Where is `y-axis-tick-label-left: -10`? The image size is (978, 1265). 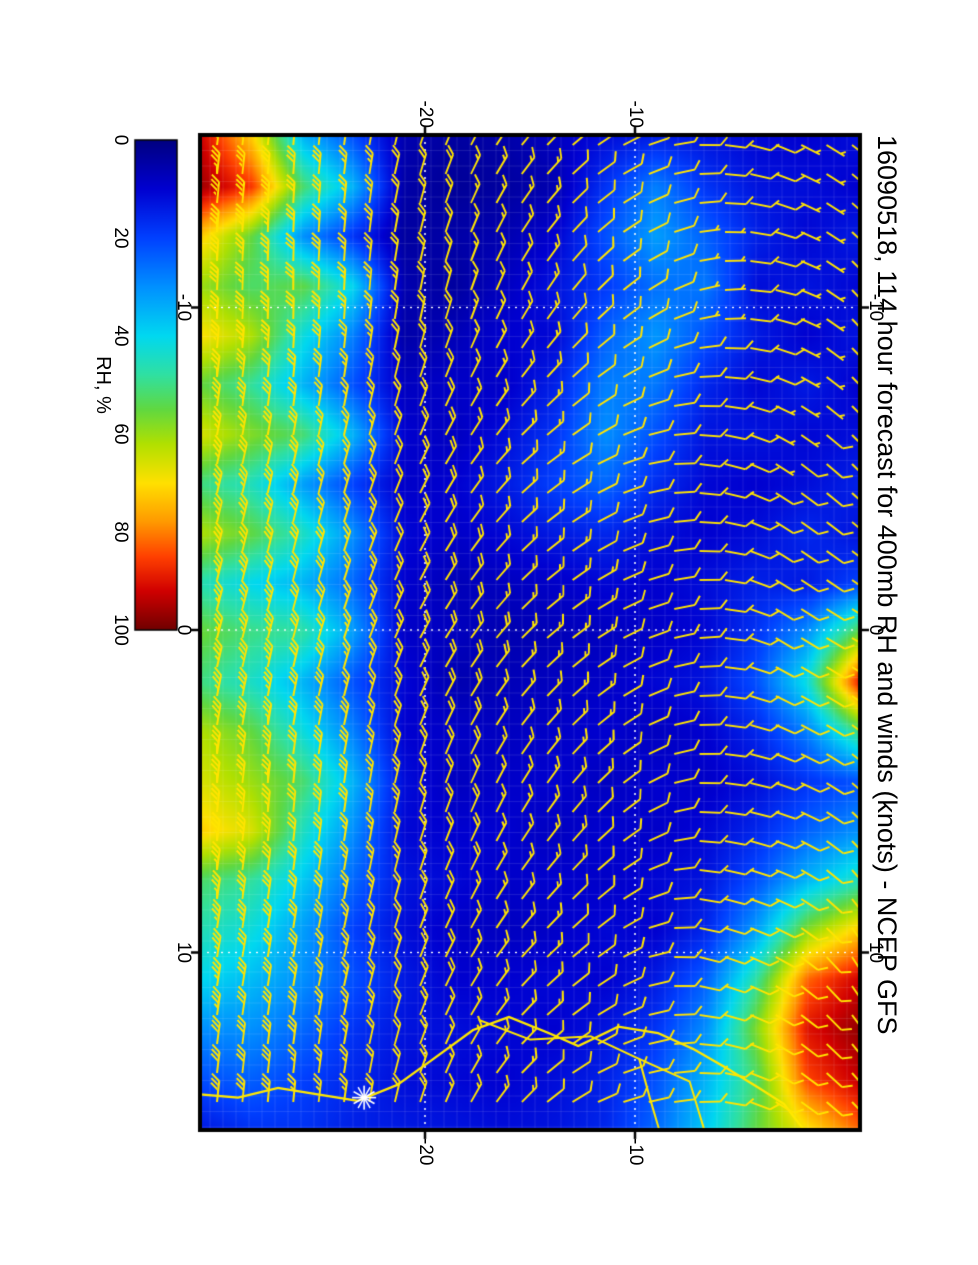 y-axis-tick-label-left: -10 is located at coordinates (635, 114).